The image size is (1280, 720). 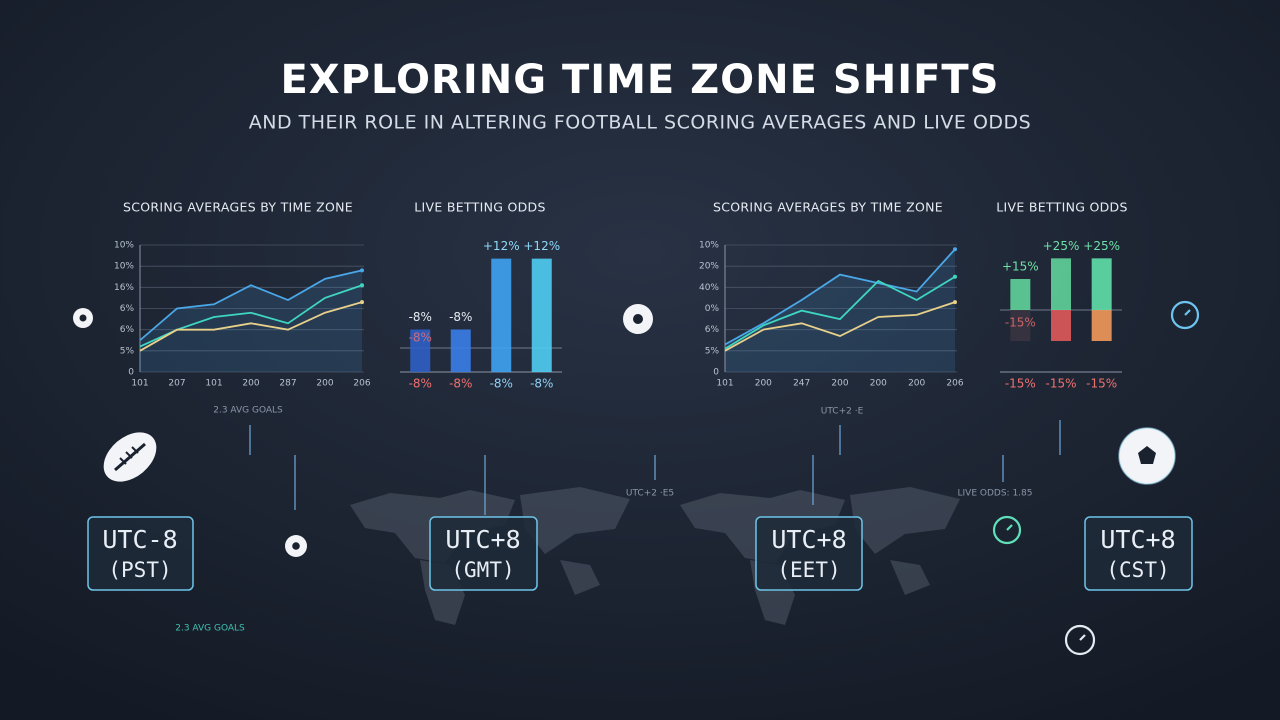 I want to click on zone-card: UTC-8 (PST), so click(x=140, y=553).